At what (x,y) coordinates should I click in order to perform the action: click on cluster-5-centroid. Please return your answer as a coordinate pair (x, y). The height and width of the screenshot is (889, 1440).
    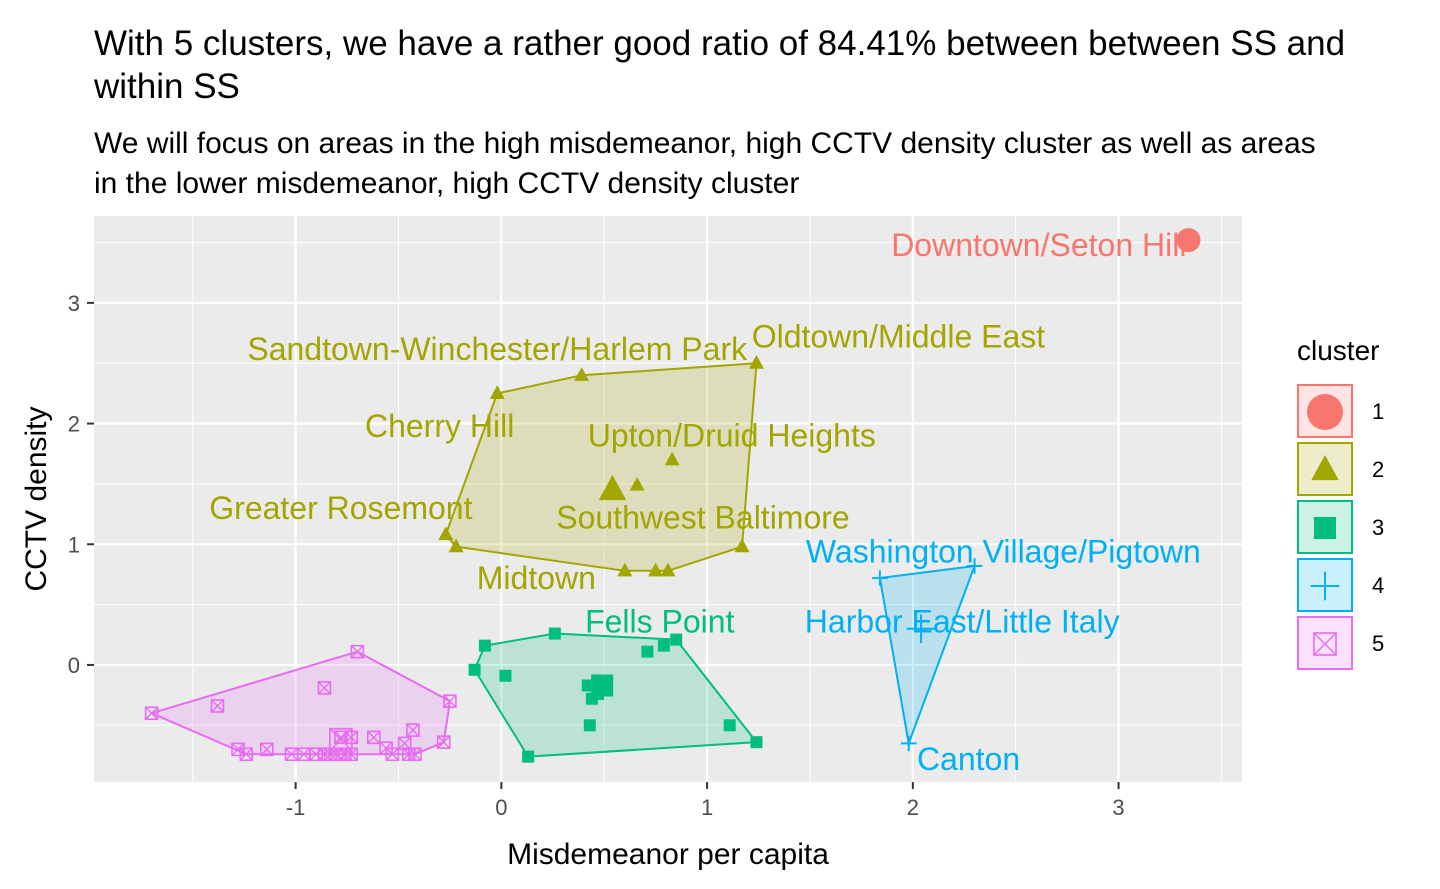
    Looking at the image, I should click on (341, 739).